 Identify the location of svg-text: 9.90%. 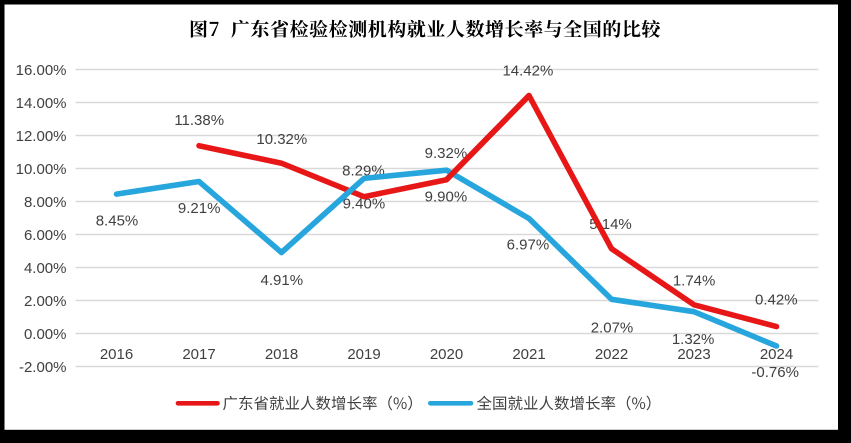
(446, 196).